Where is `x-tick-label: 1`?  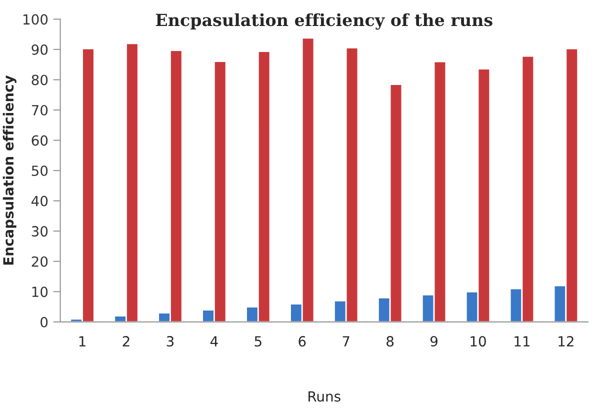 x-tick-label: 1 is located at coordinates (82, 341).